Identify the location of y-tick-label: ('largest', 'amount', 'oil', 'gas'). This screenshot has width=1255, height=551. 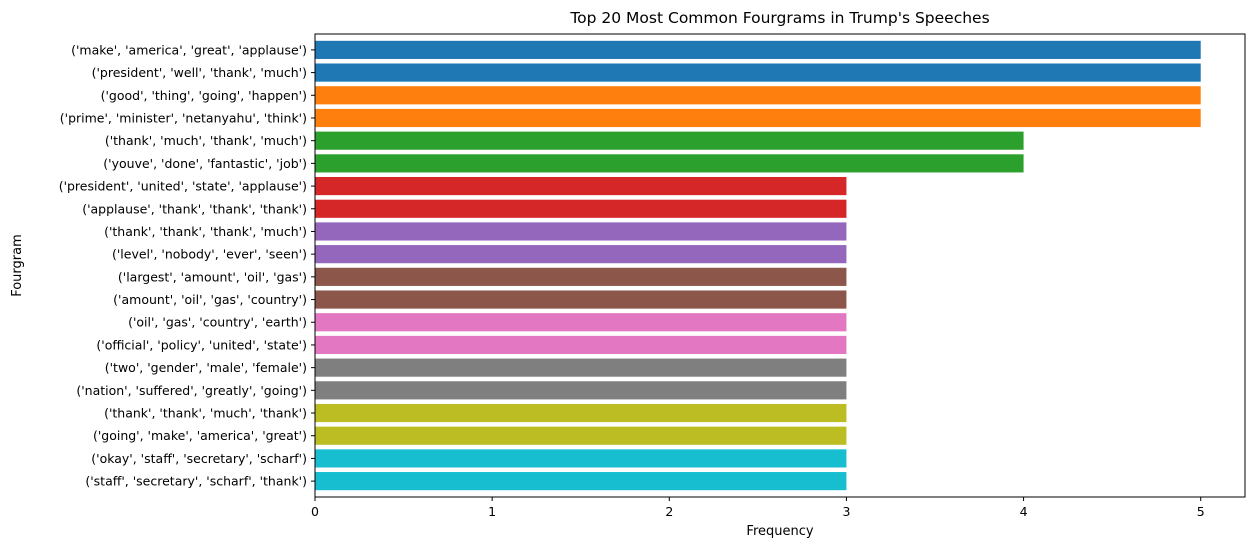
(212, 276).